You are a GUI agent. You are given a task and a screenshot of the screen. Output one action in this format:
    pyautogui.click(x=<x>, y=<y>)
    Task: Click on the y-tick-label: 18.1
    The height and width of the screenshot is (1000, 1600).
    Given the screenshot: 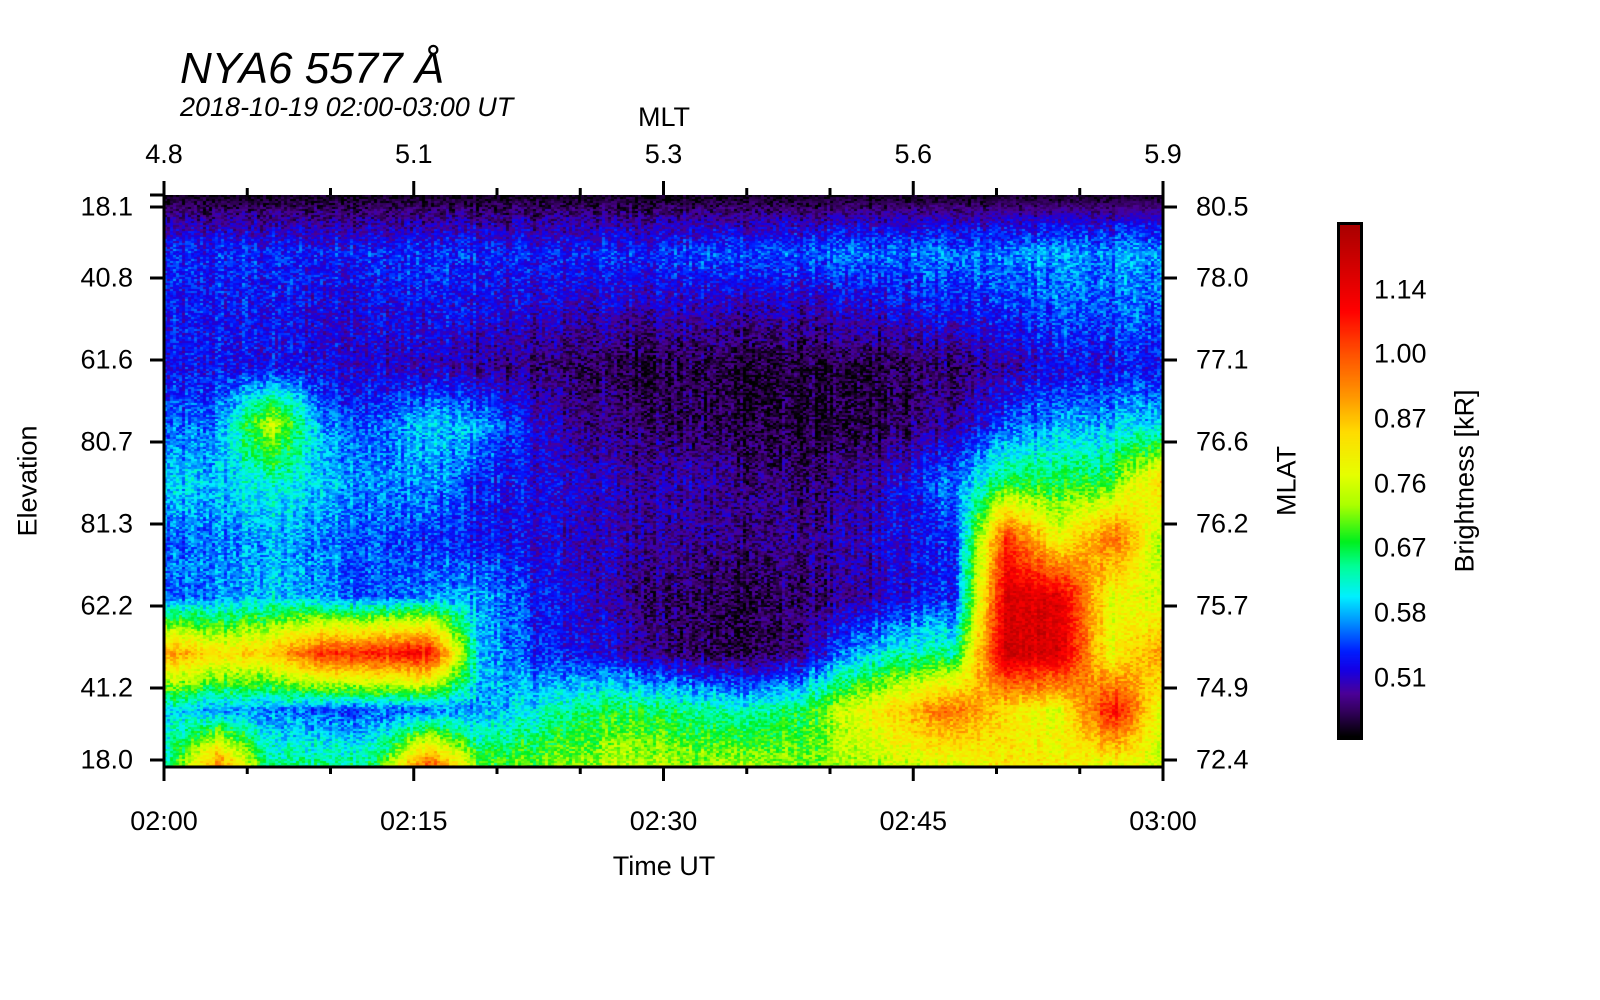 What is the action you would take?
    pyautogui.click(x=106, y=206)
    